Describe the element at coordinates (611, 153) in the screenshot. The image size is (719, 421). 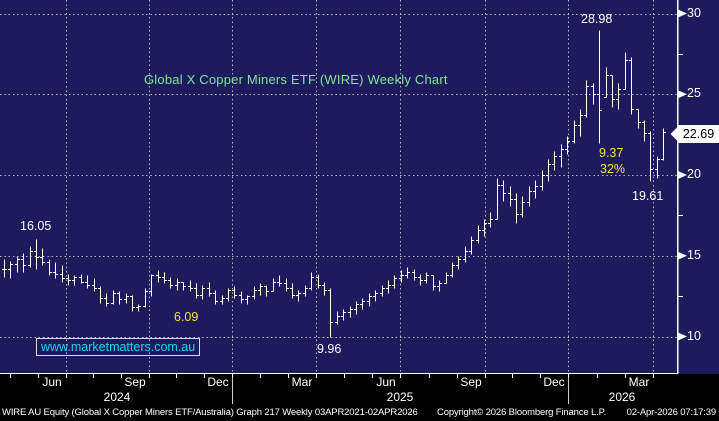
I see `annotation-drop-2026-amount: 9.37` at that location.